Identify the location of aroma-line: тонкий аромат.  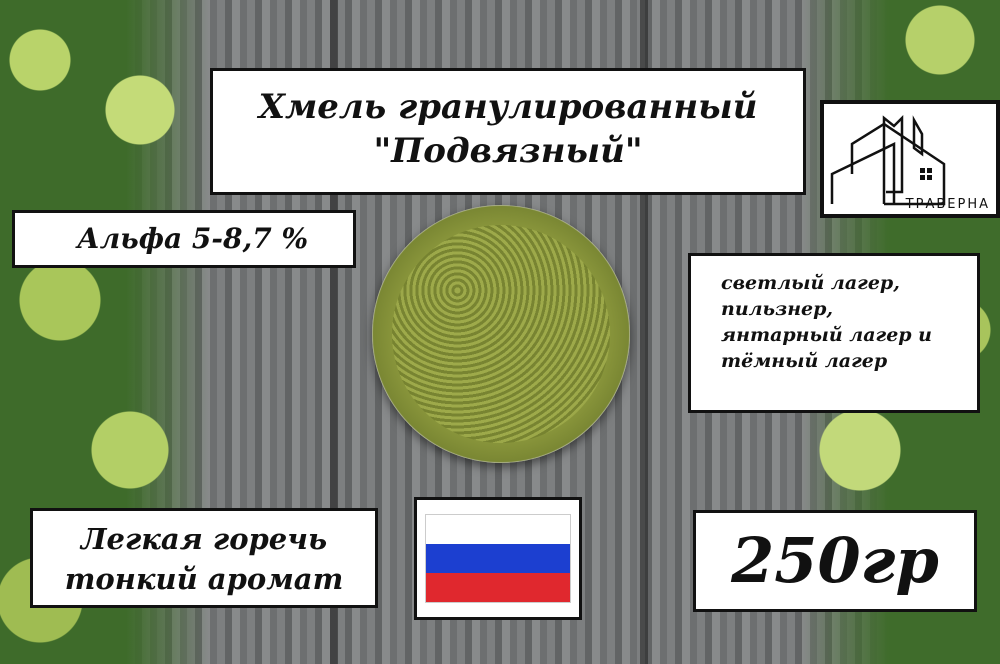
(204, 579).